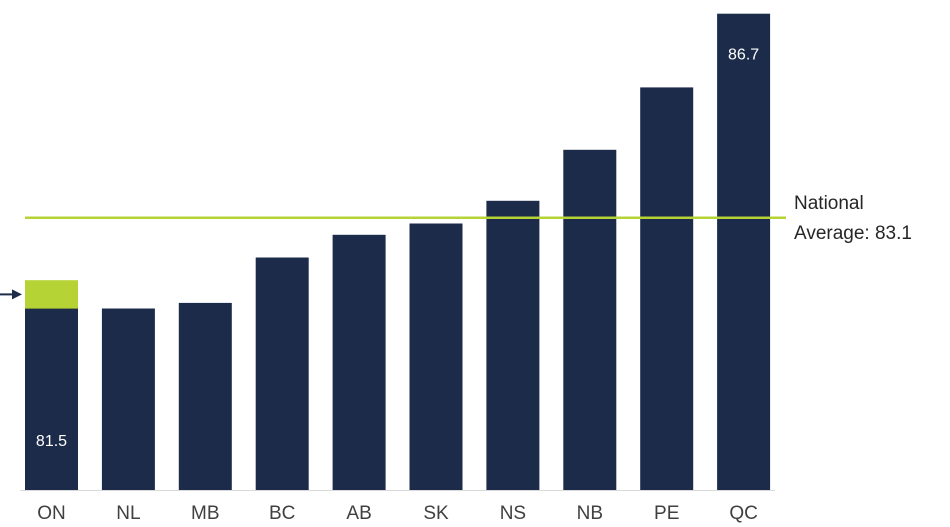  What do you see at coordinates (51, 294) in the screenshot?
I see `bar-highlight-on` at bounding box center [51, 294].